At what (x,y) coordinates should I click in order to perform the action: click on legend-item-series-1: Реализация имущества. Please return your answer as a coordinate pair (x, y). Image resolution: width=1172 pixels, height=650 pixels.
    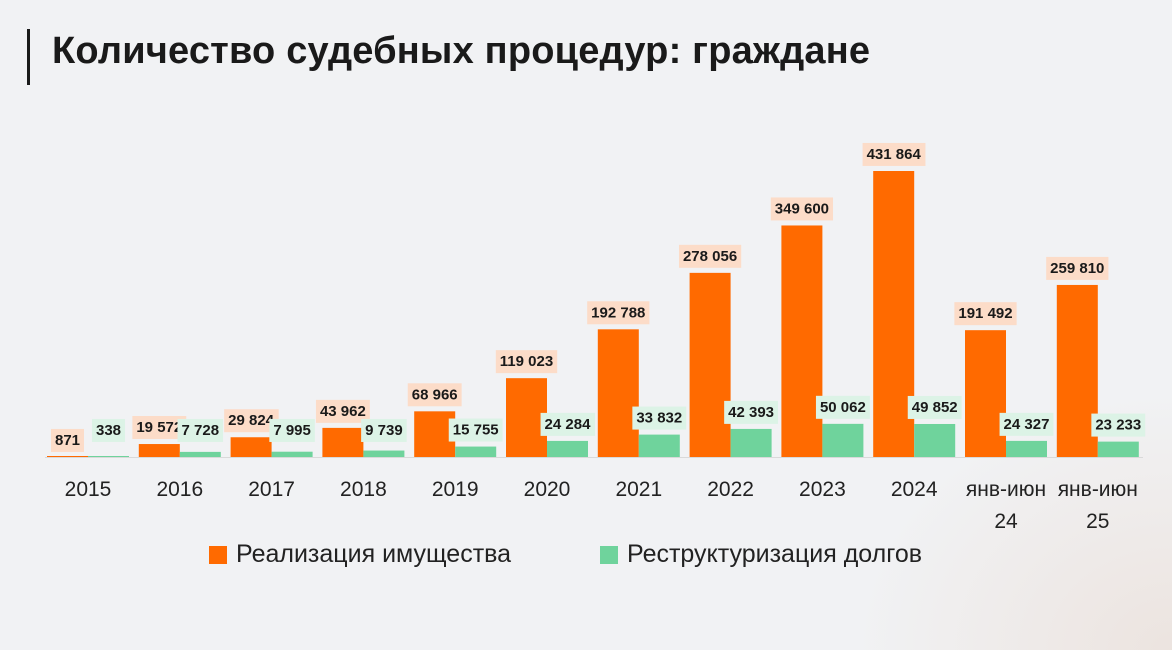
    Looking at the image, I should click on (360, 554).